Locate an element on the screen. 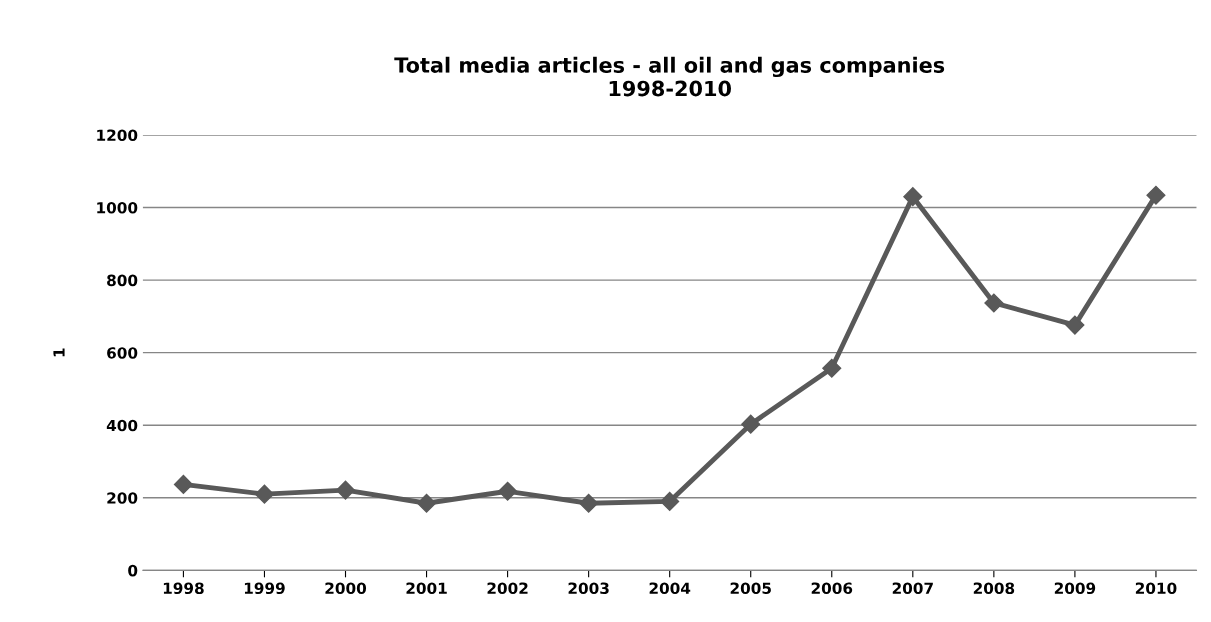 The height and width of the screenshot is (622, 1211). y-tick-label: 600 is located at coordinates (122, 353).